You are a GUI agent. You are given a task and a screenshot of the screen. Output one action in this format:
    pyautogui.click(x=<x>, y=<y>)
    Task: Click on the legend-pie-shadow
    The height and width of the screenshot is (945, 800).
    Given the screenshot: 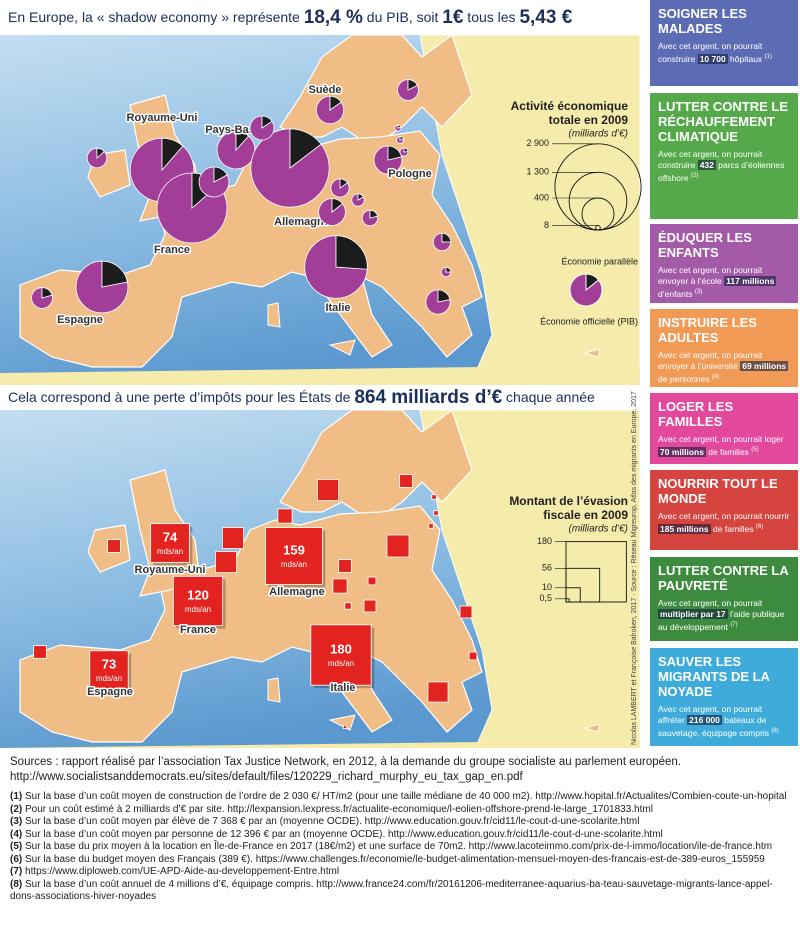 What is the action you would take?
    pyautogui.click(x=592, y=282)
    